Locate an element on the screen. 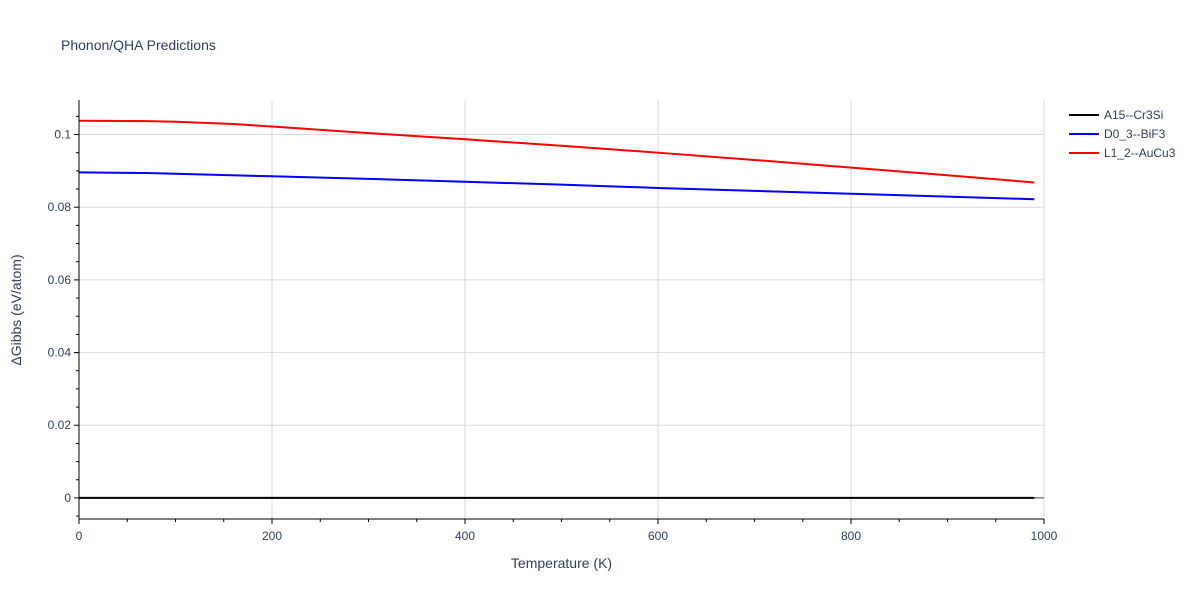  legend-label: D0_3--BiF3 is located at coordinates (1135, 134).